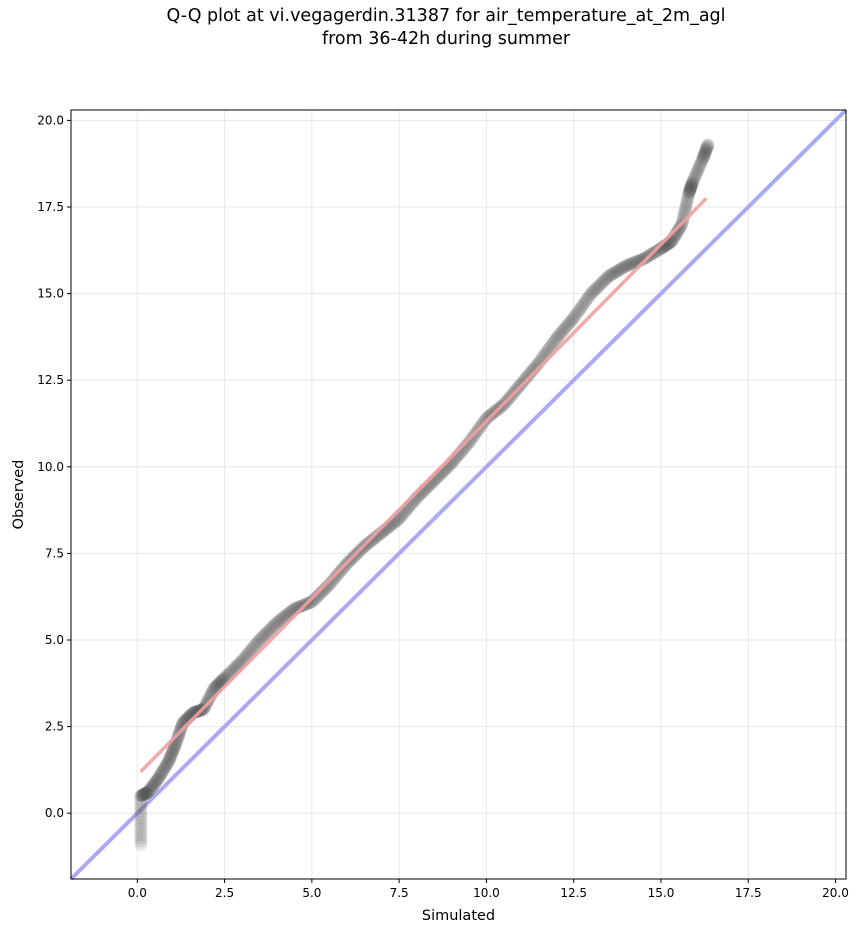 This screenshot has height=934, width=860. I want to click on title-line-2: from 36-42h during summer, so click(446, 39).